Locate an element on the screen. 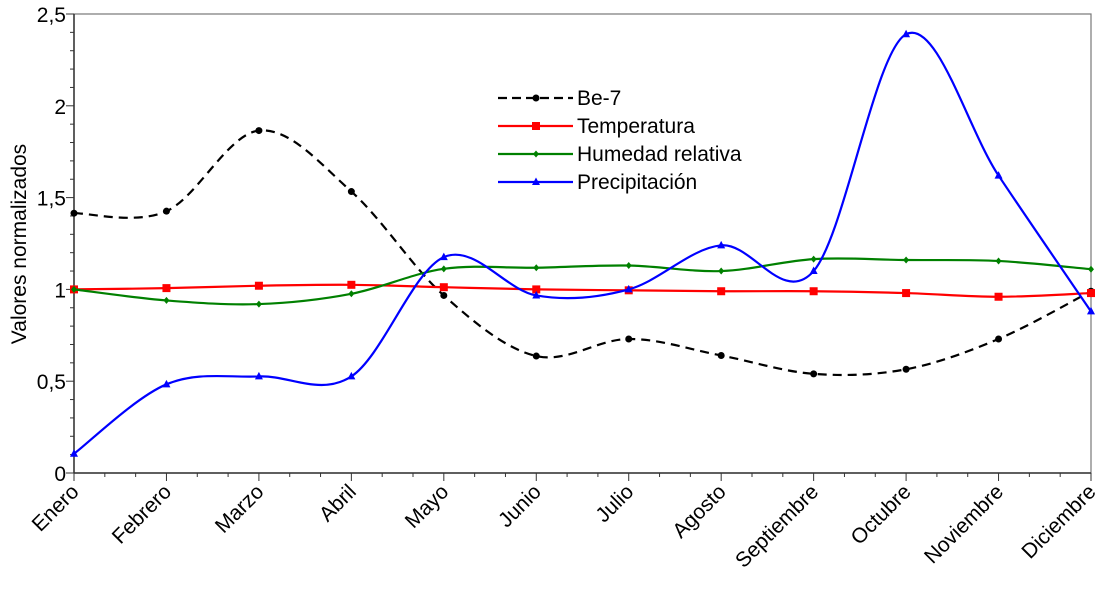 The width and height of the screenshot is (1104, 600). x-tick-label: Agosto is located at coordinates (699, 511).